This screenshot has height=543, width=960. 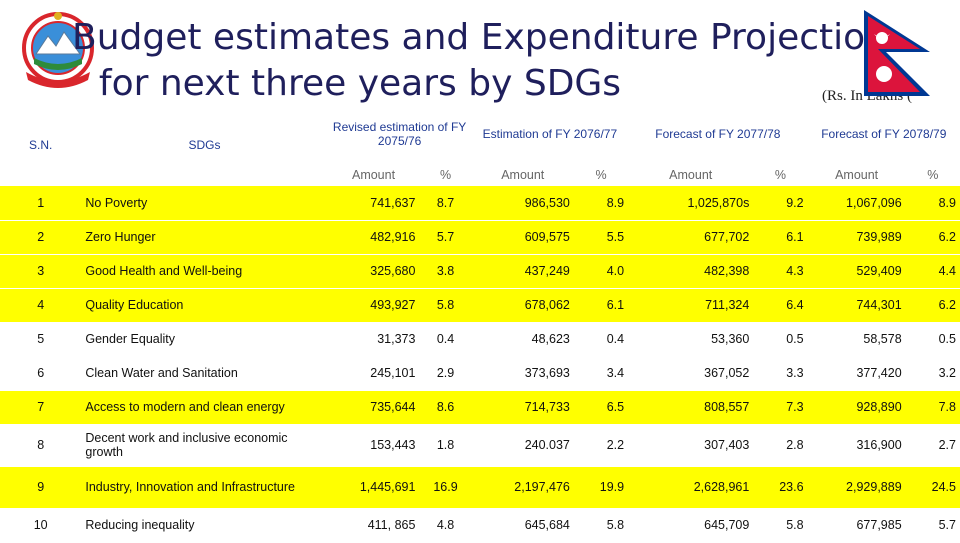 What do you see at coordinates (601, 407) in the screenshot?
I see `row-percent-2076: 6.5` at bounding box center [601, 407].